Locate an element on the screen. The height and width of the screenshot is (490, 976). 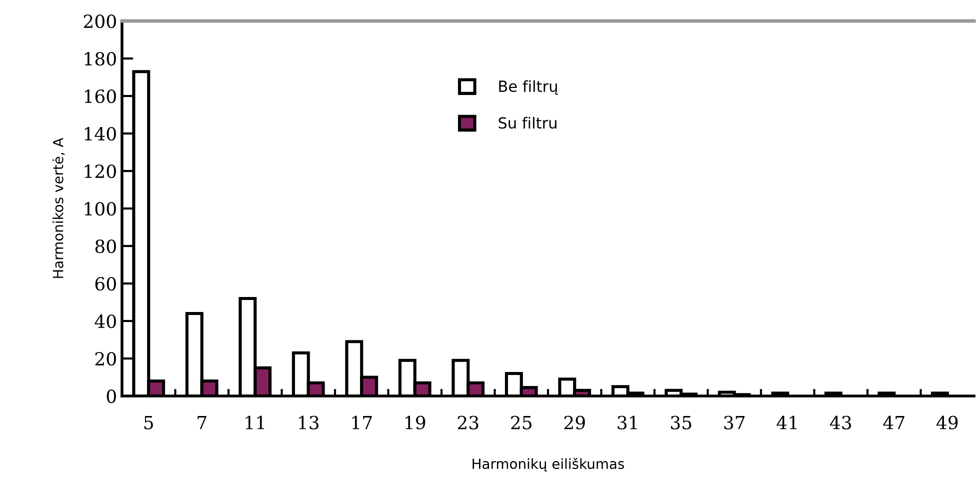
x-tick-label: 17 is located at coordinates (362, 423).